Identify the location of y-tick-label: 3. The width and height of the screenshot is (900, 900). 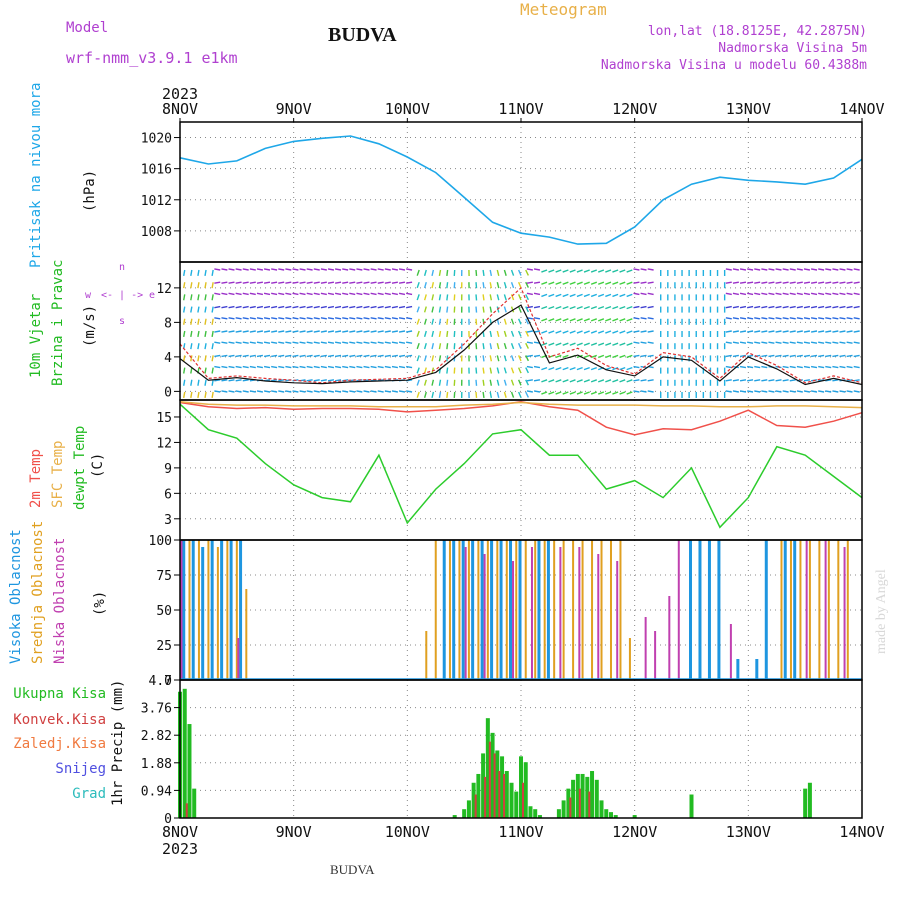
(168, 520).